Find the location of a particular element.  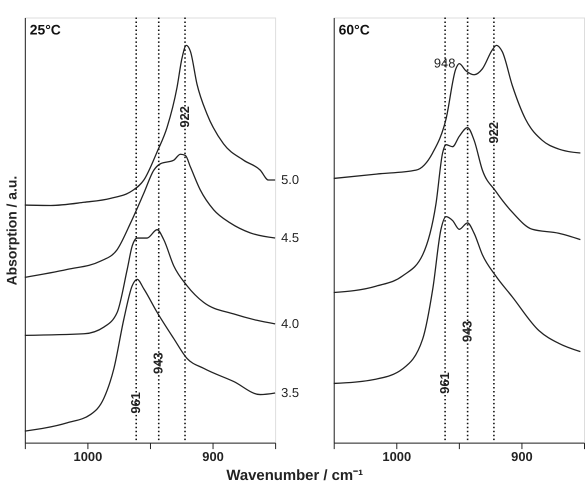

series-label: 3.5 is located at coordinates (290, 392).